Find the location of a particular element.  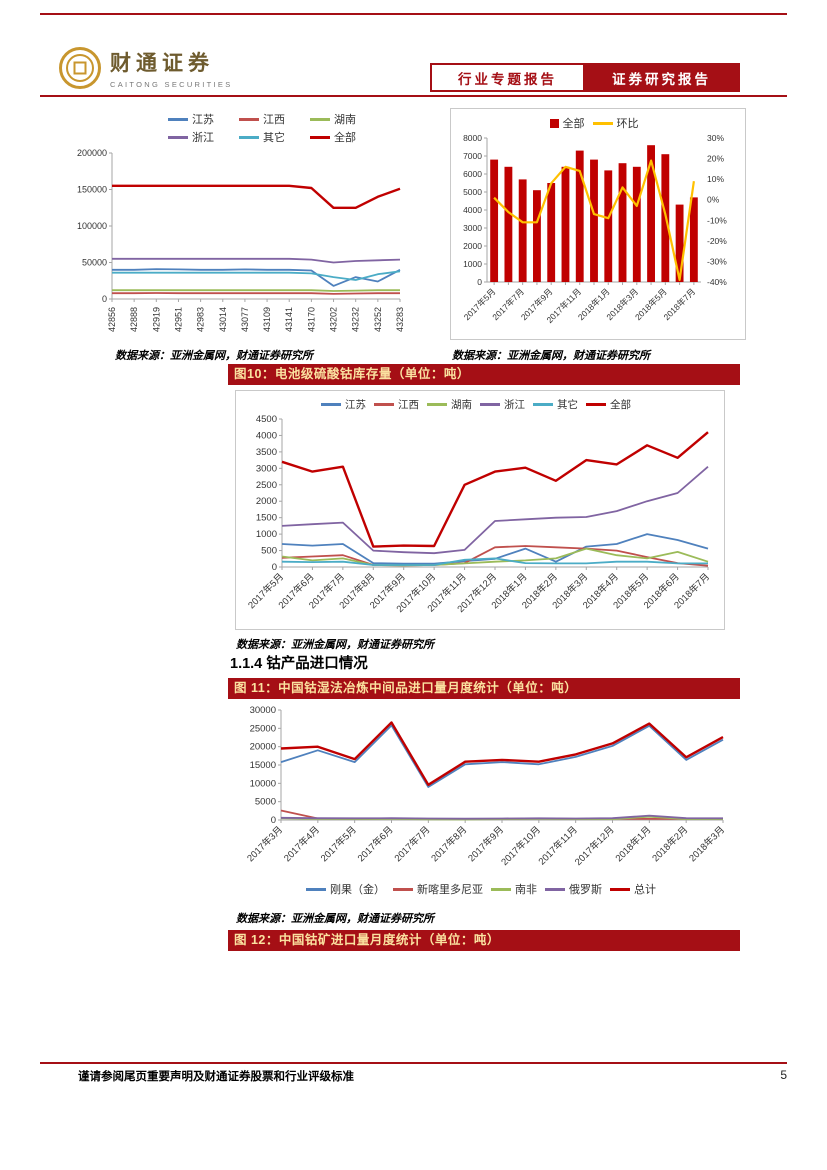

page-number: 5 is located at coordinates (783, 1075).